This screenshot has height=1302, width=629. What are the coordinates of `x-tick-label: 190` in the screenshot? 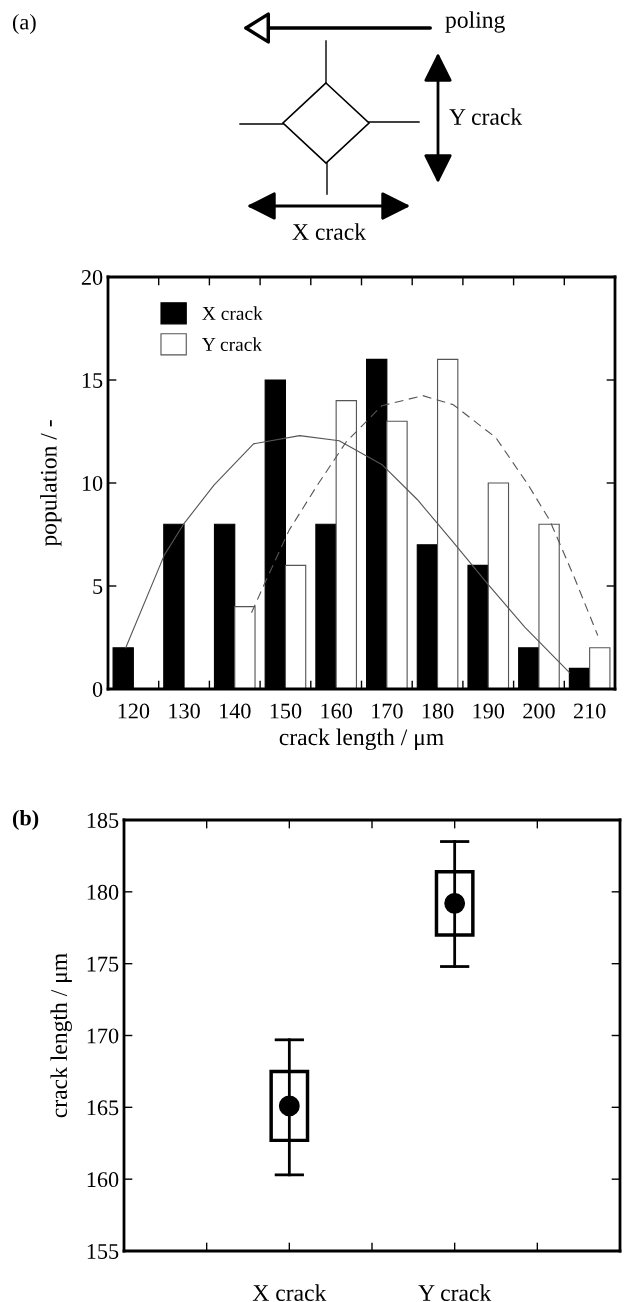 It's located at (489, 711).